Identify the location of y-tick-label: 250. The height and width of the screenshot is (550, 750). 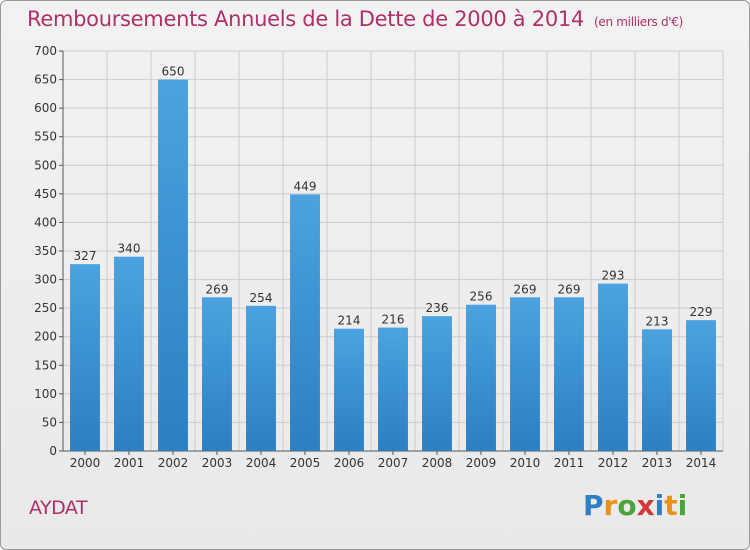
(45, 308).